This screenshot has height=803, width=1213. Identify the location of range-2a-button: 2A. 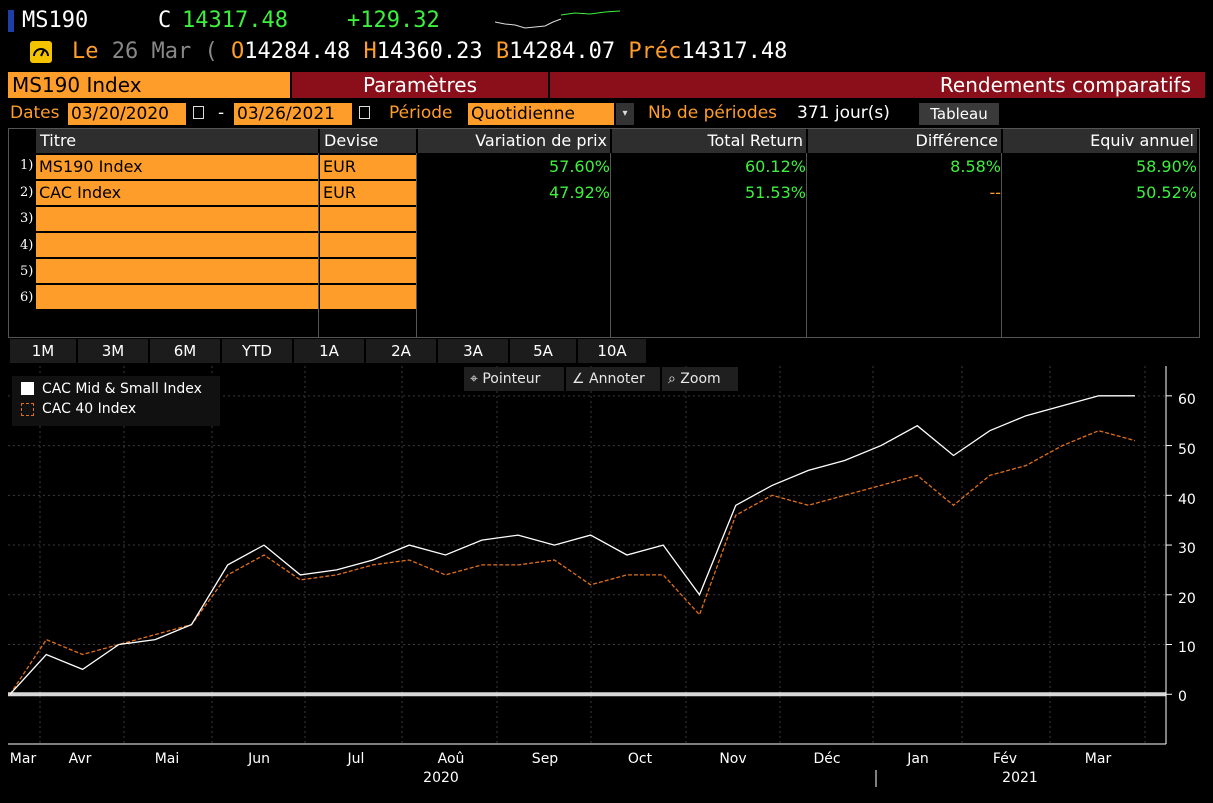
(401, 351).